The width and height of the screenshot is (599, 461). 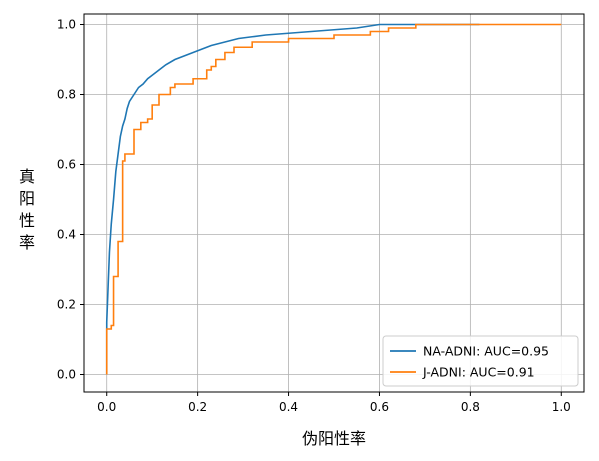 I want to click on y-tick-label: 1.0, so click(x=66, y=25).